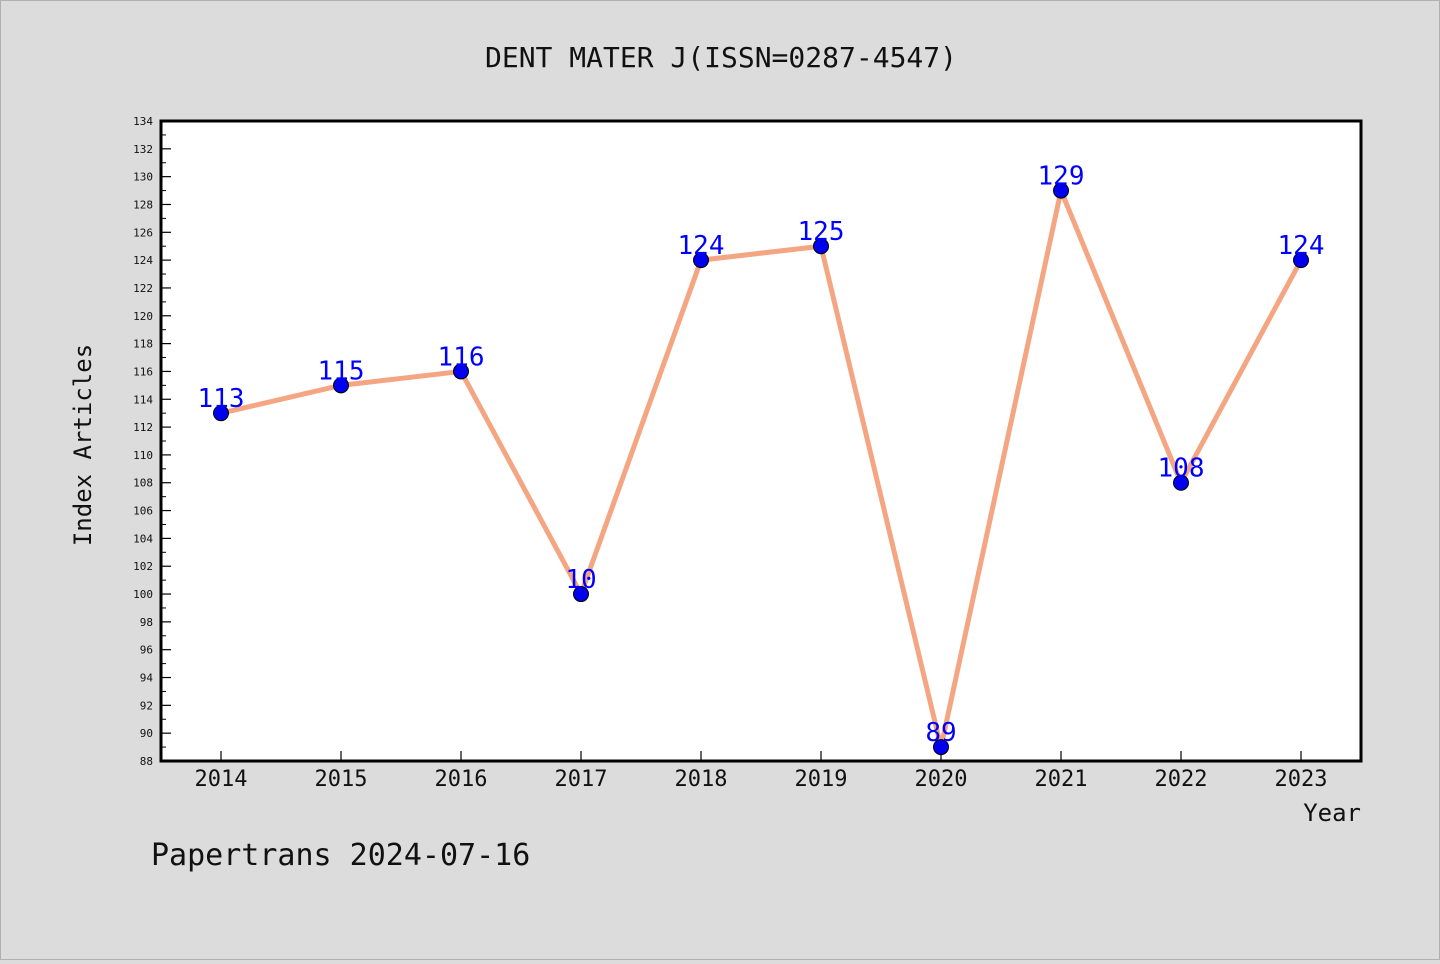 This screenshot has height=964, width=1440. Describe the element at coordinates (146, 733) in the screenshot. I see `y-tick-label: 90` at that location.